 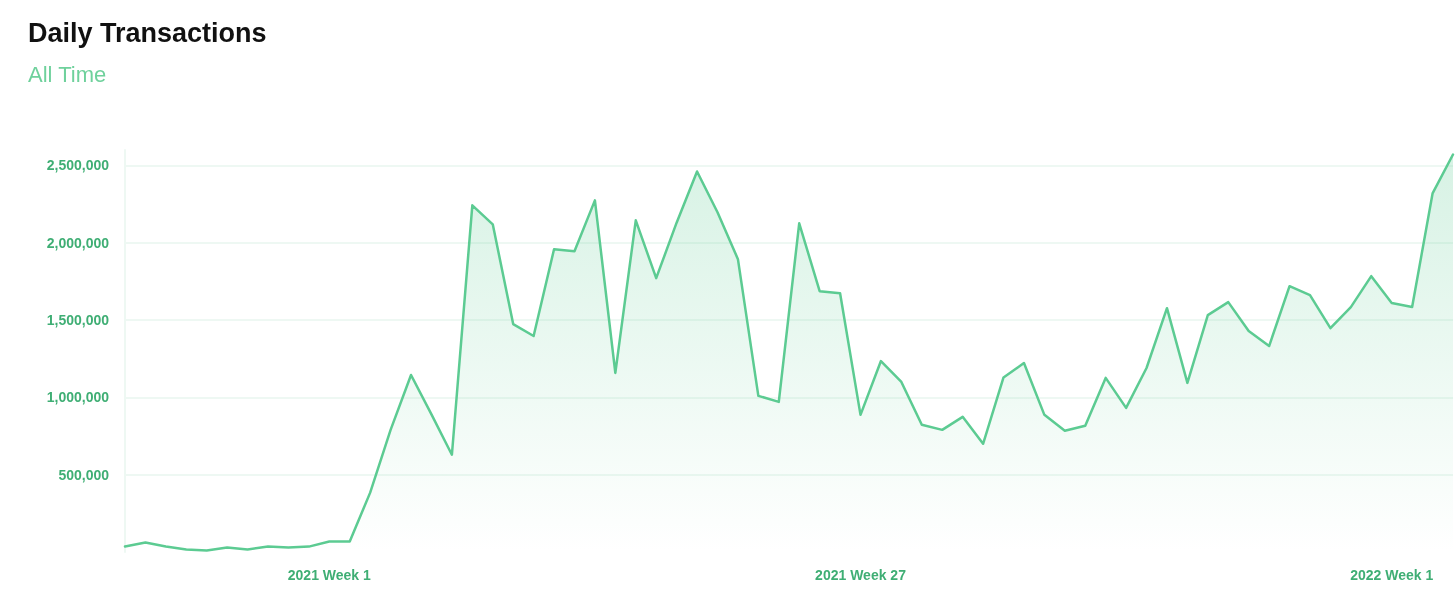 What do you see at coordinates (84, 474) in the screenshot?
I see `y-tick-label: 500,000` at bounding box center [84, 474].